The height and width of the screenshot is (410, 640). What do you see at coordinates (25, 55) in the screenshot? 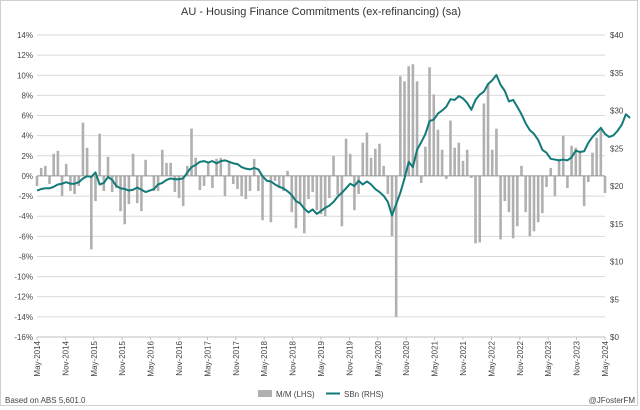
I see `y-tick-label-left: 12%` at bounding box center [25, 55].